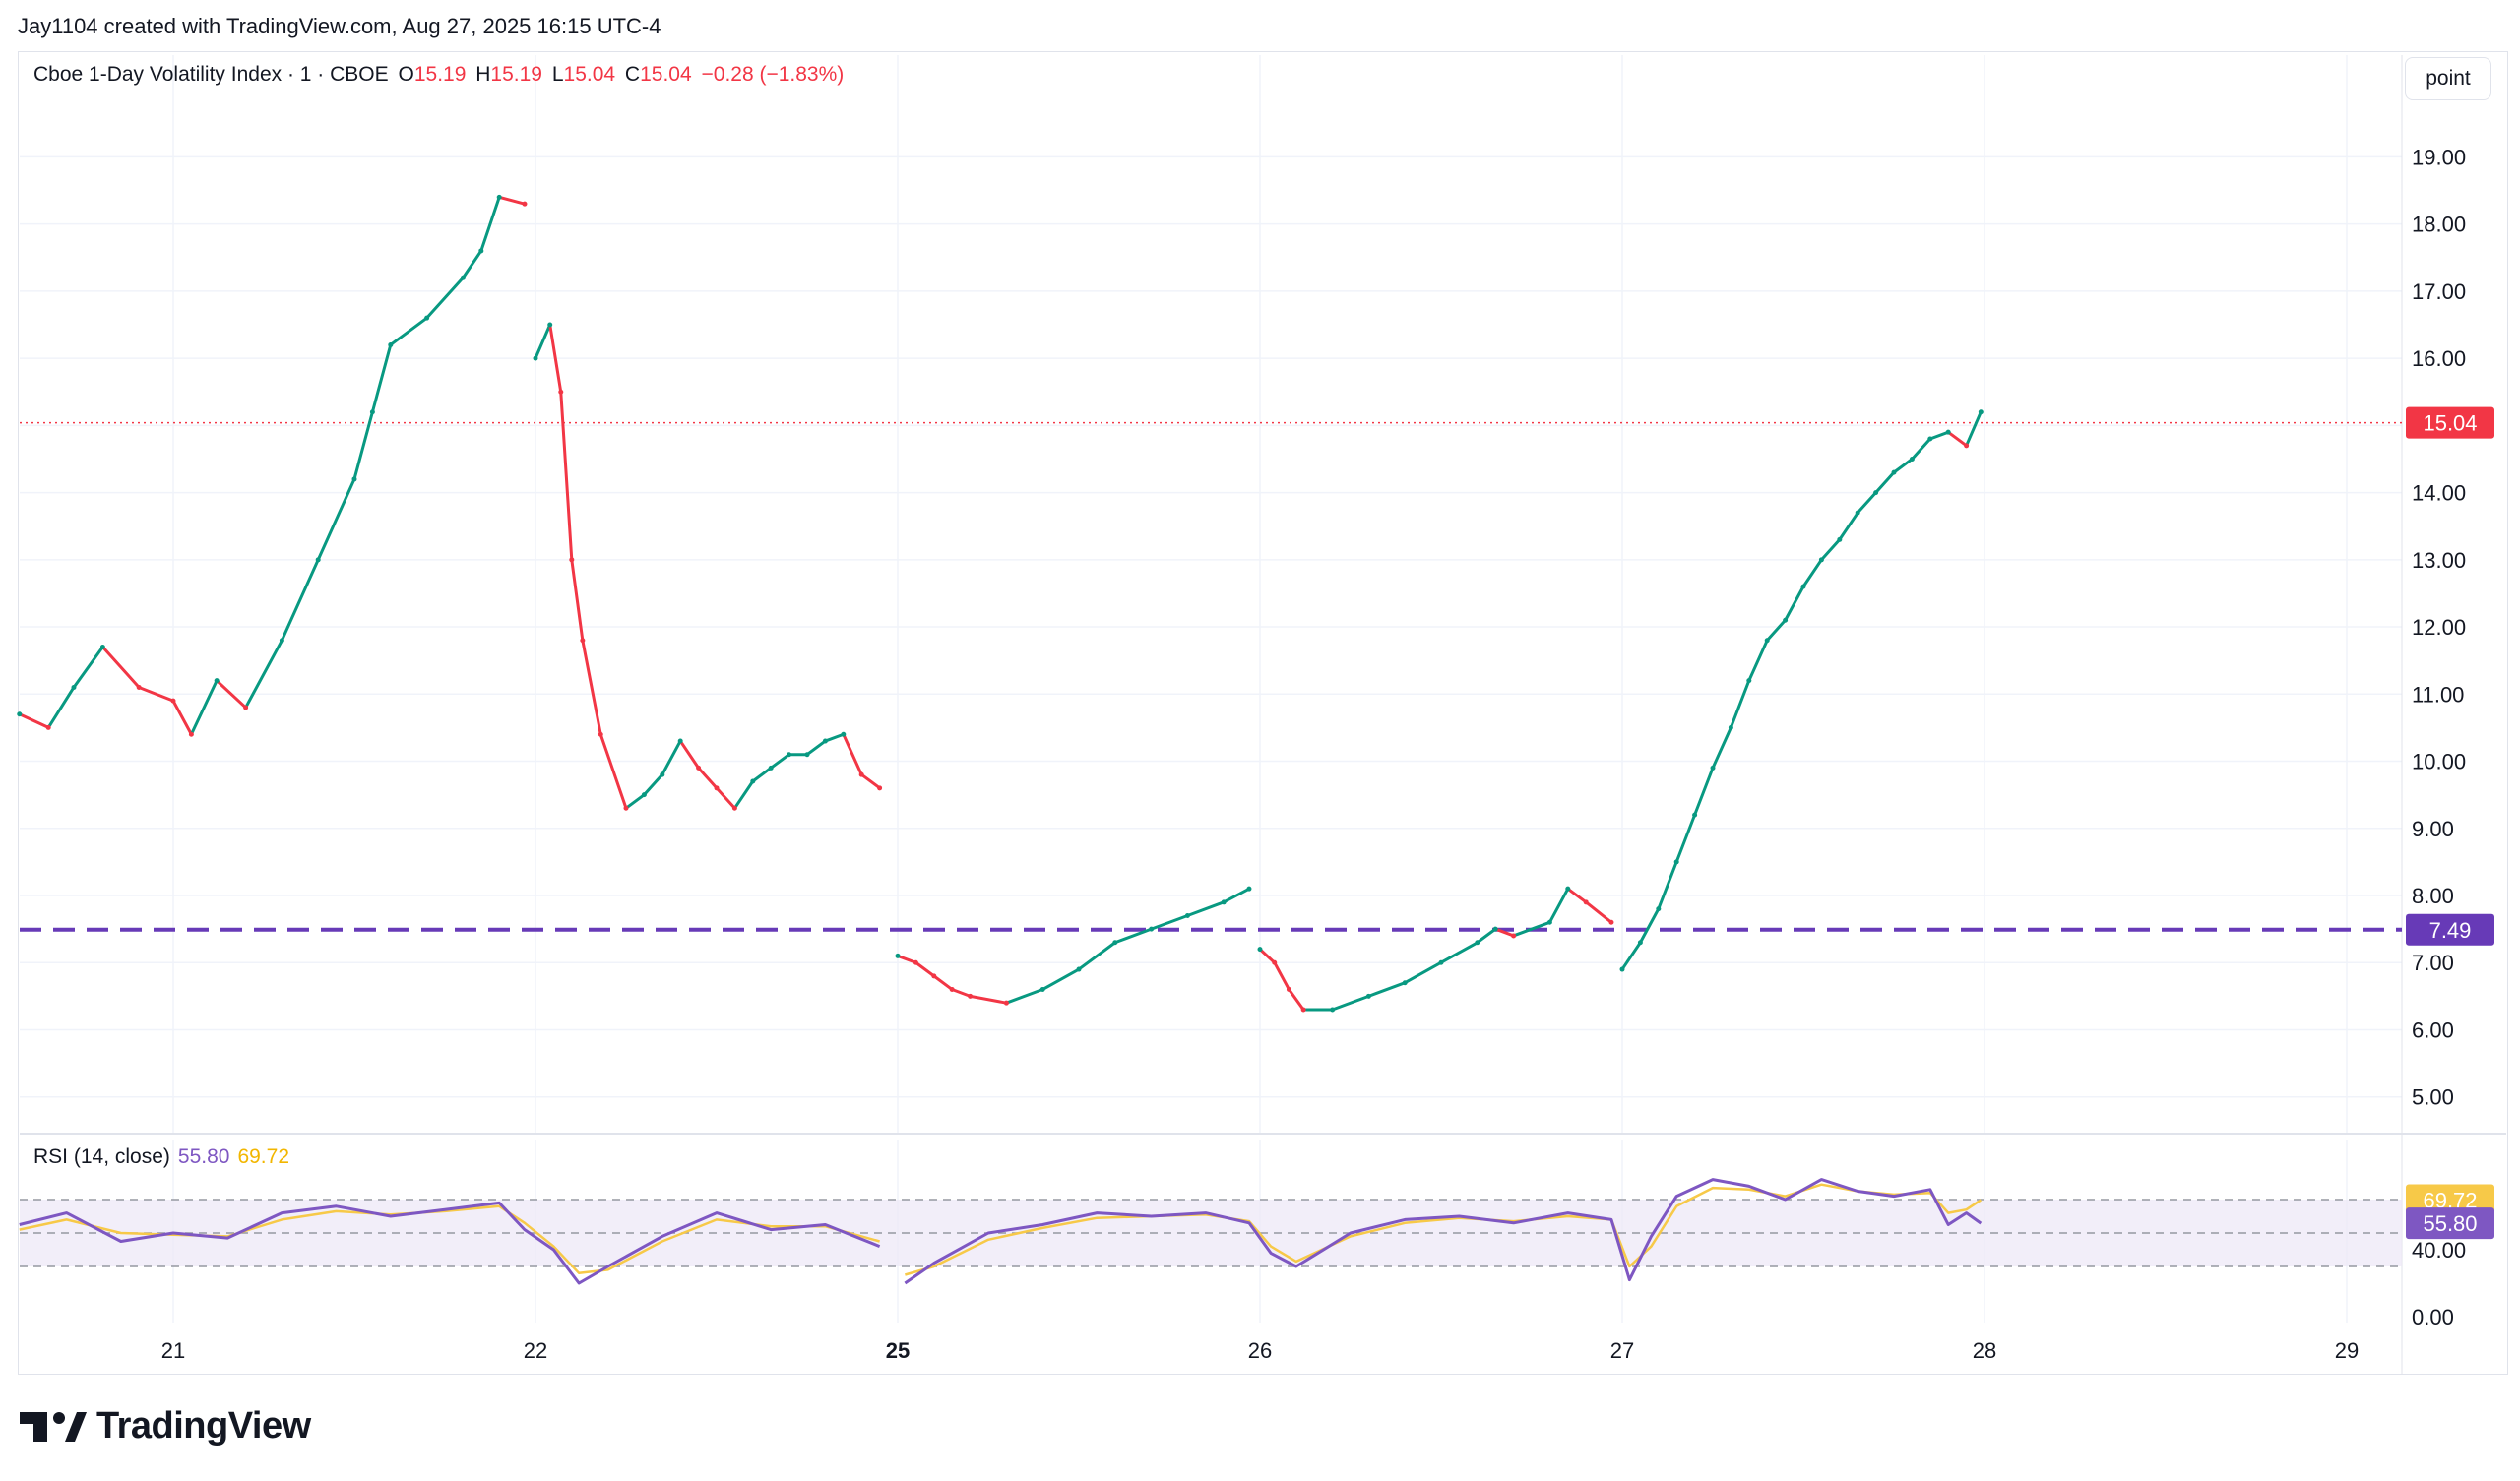  I want to click on rsi-value-badge-bg, so click(2450, 1223).